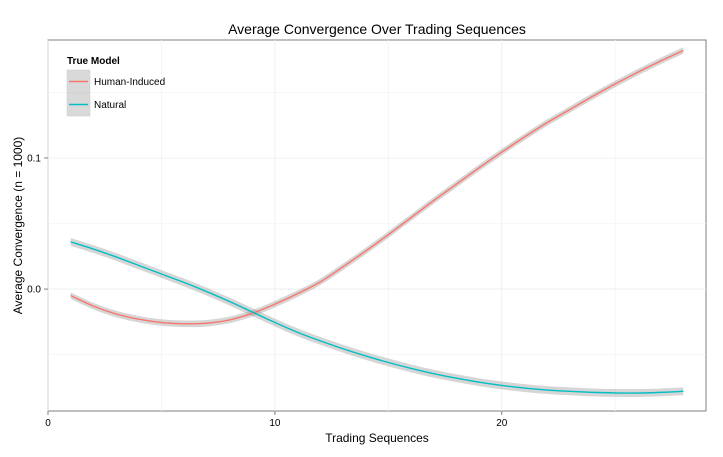 The width and height of the screenshot is (723, 457). What do you see at coordinates (275, 423) in the screenshot?
I see `x-tick-label: 10` at bounding box center [275, 423].